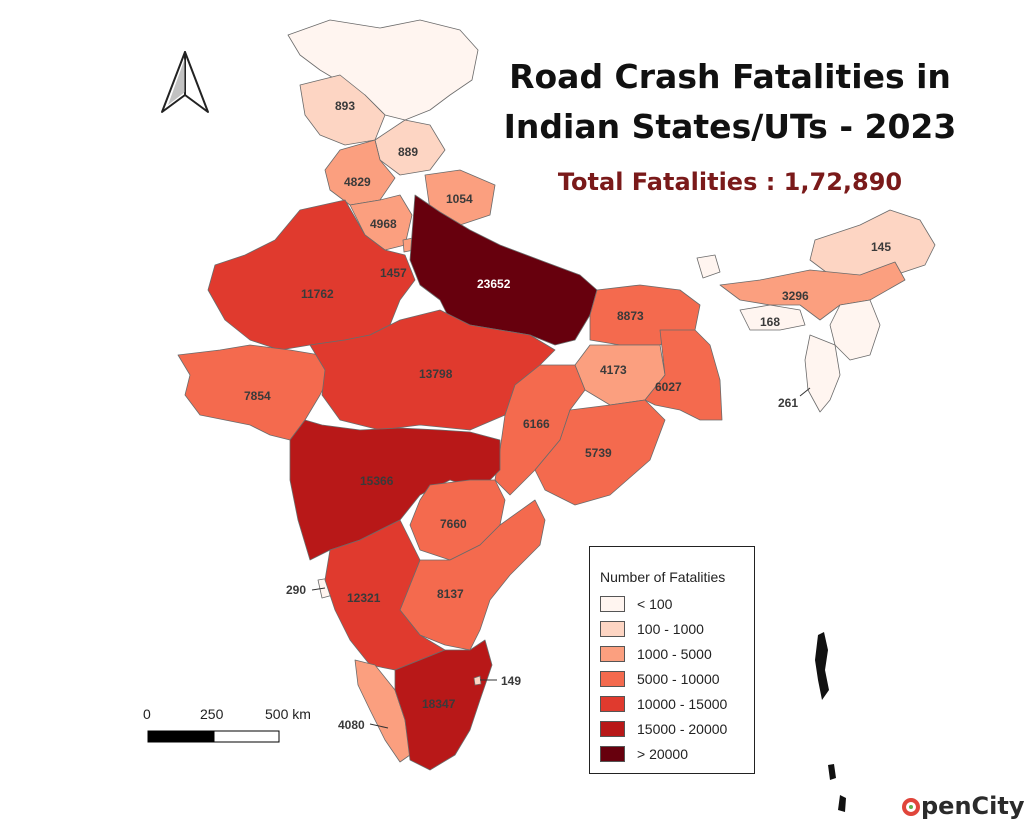 The width and height of the screenshot is (1024, 832). Describe the element at coordinates (364, 598) in the screenshot. I see `label-12321: 12321` at that location.